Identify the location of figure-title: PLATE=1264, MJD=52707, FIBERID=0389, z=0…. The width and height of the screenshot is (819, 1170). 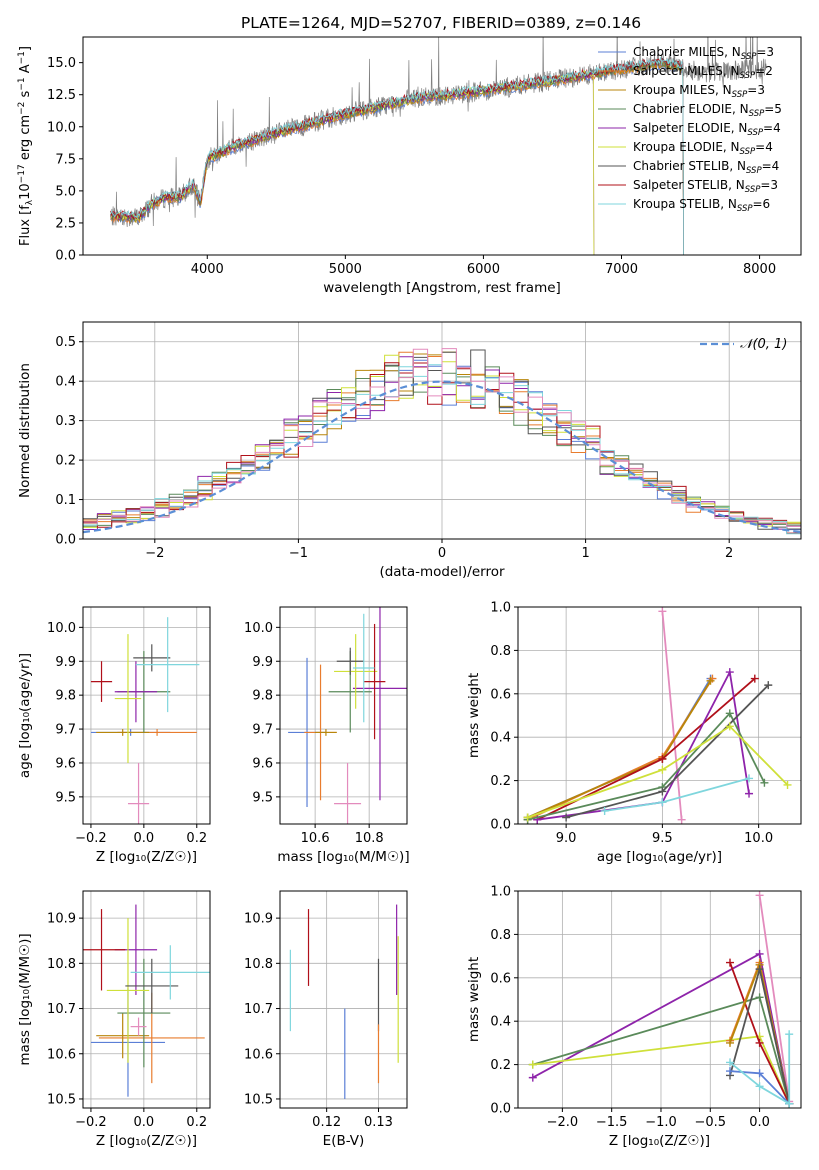
(441, 23).